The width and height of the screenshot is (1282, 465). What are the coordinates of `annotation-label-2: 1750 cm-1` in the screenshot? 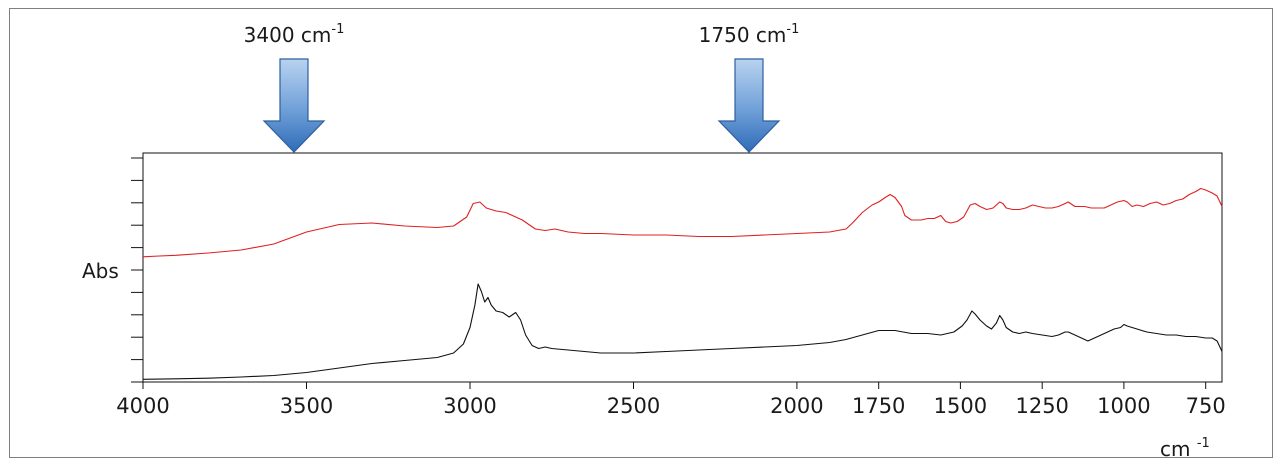 It's located at (749, 34).